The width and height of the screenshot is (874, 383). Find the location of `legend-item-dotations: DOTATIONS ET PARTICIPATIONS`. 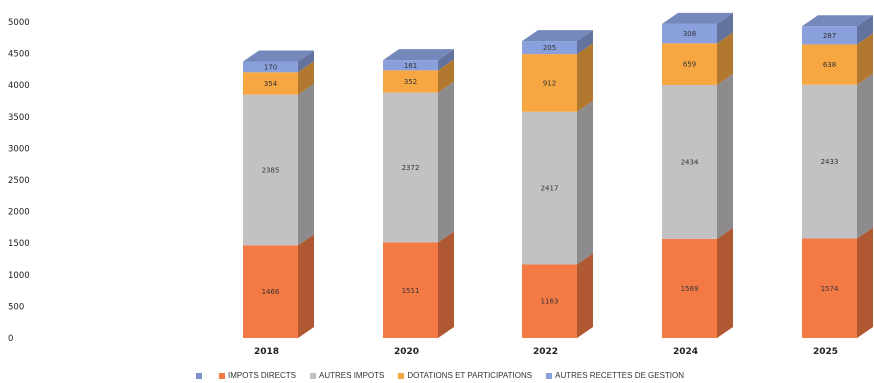

legend-item-dotations: DOTATIONS ET PARTICIPATIONS is located at coordinates (465, 375).